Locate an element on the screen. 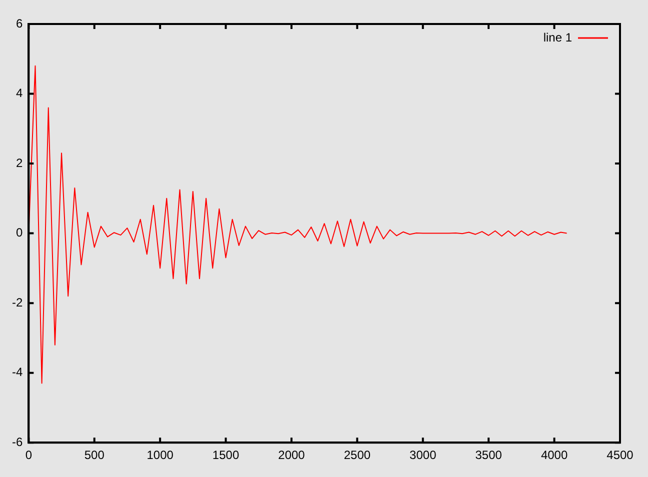  legend-label: line 1 is located at coordinates (557, 37).